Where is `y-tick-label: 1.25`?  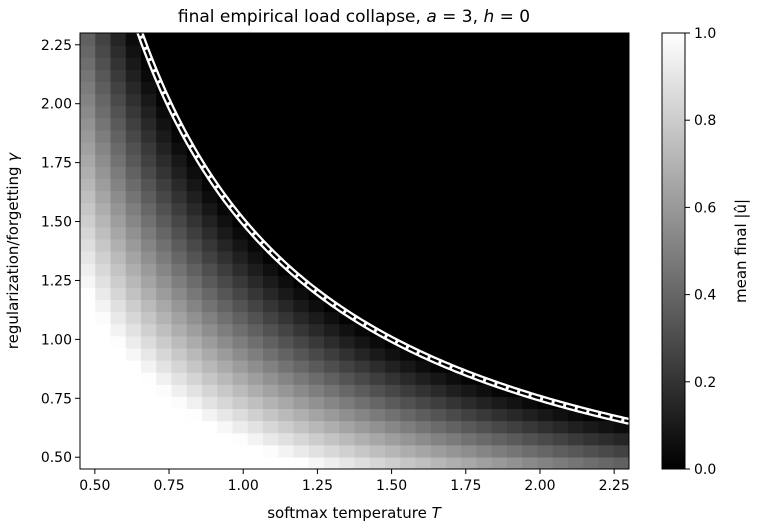 y-tick-label: 1.25 is located at coordinates (56, 281).